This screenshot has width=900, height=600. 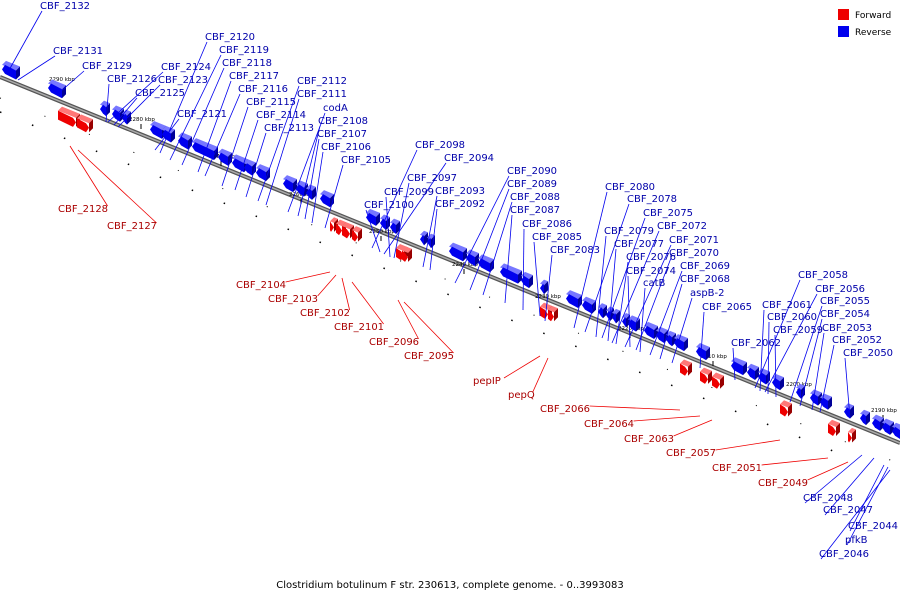 What do you see at coordinates (691, 453) in the screenshot?
I see `gene-label-cbf-2057: CBF_2057` at bounding box center [691, 453].